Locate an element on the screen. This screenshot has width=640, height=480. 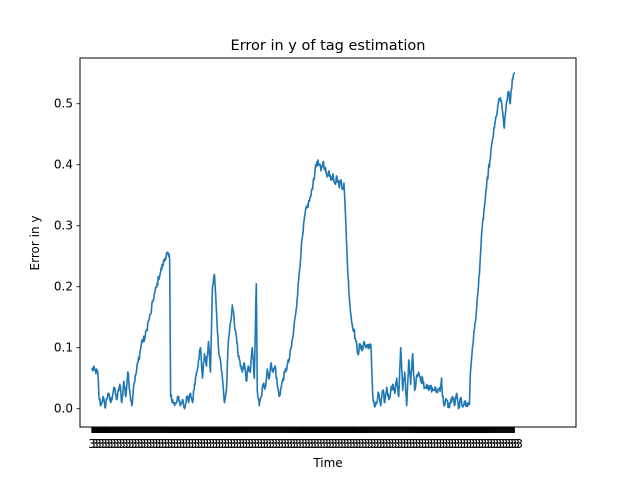
y-tick-label: 0.4 is located at coordinates (63, 165).